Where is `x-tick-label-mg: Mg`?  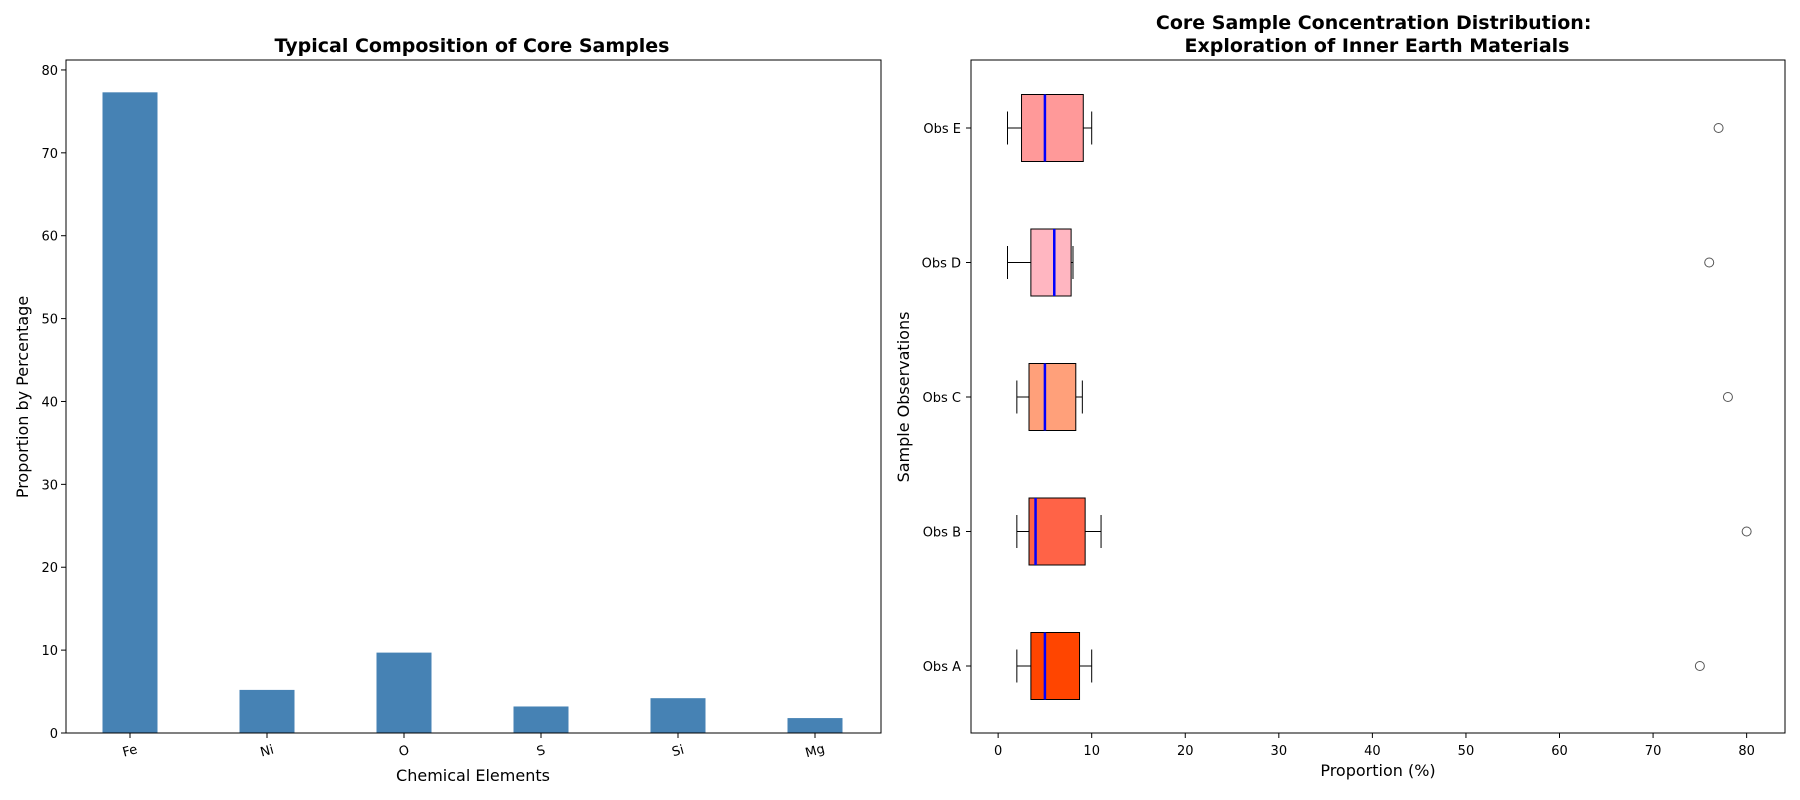
x-tick-label-mg: Mg is located at coordinates (815, 752).